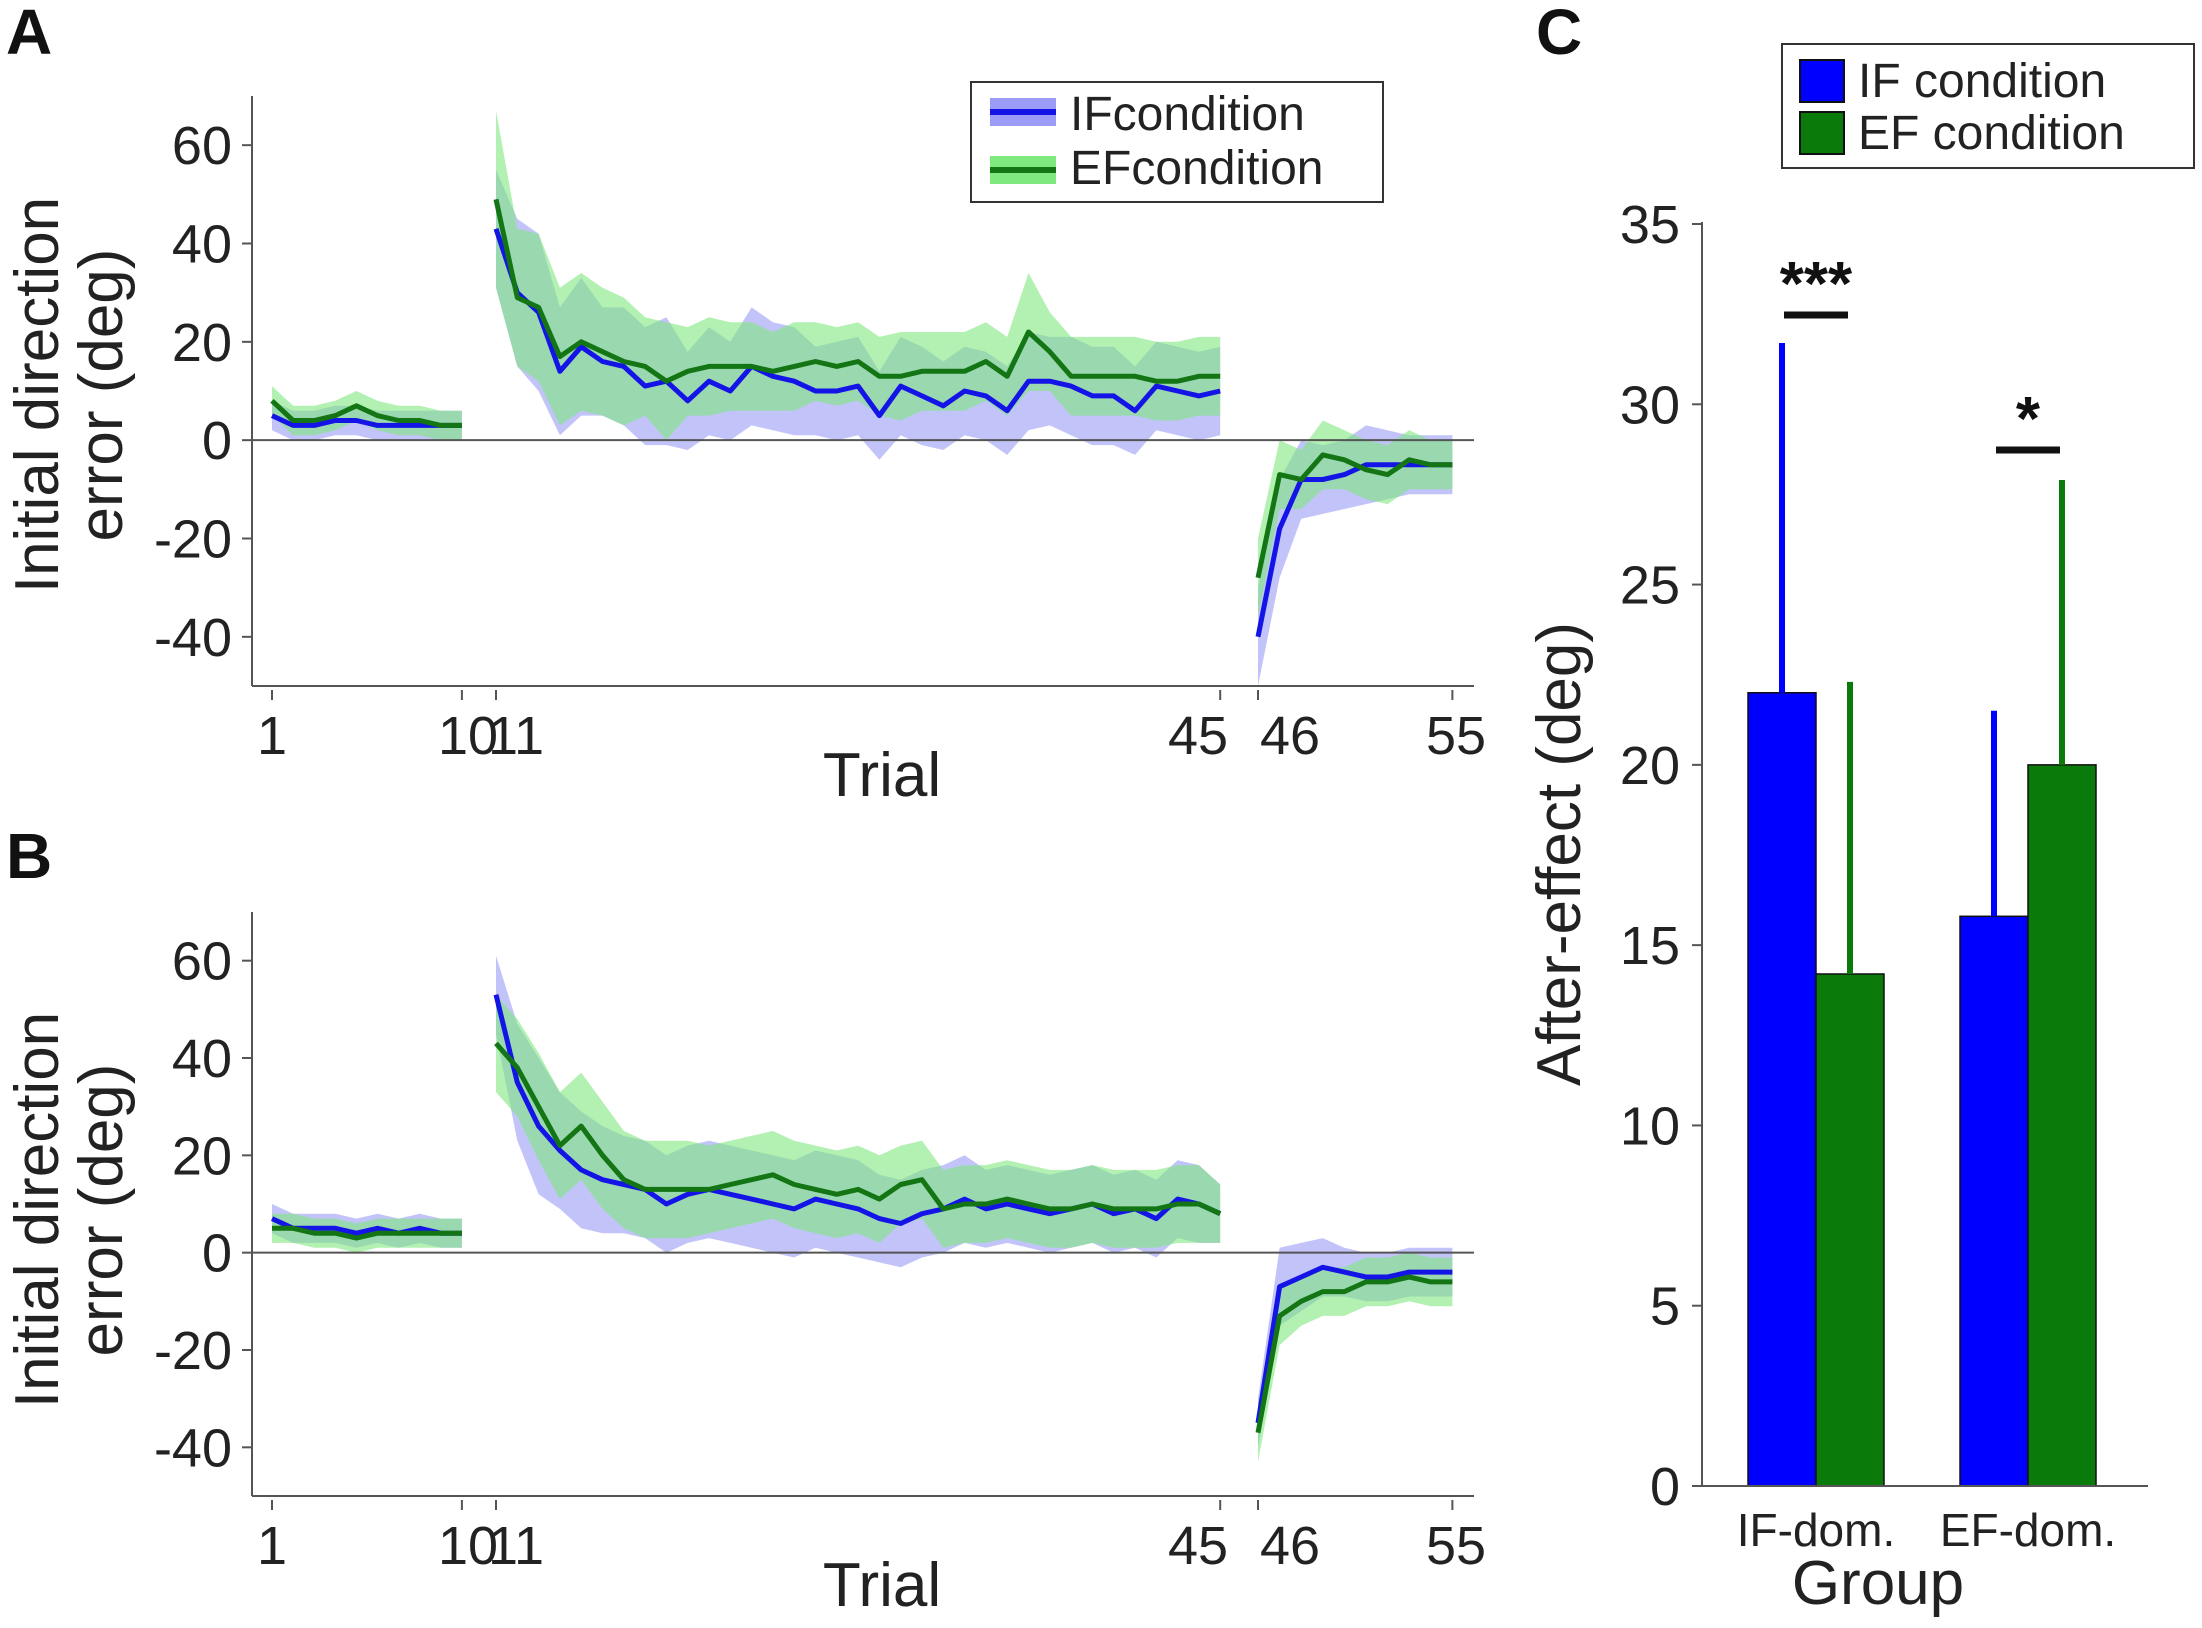  Describe the element at coordinates (1920, 352) in the screenshot. I see `panel-c-significance: ****` at that location.